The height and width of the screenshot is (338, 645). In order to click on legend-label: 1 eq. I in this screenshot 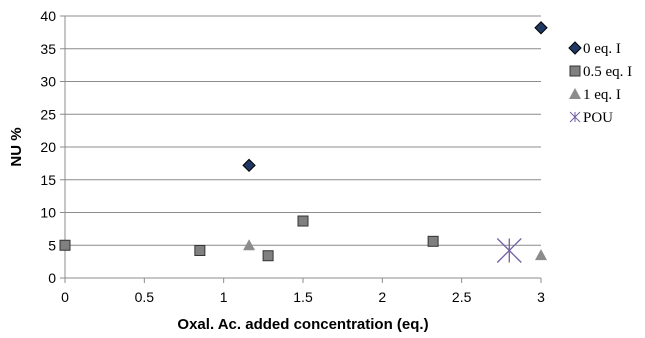, I will do `click(602, 95)`.